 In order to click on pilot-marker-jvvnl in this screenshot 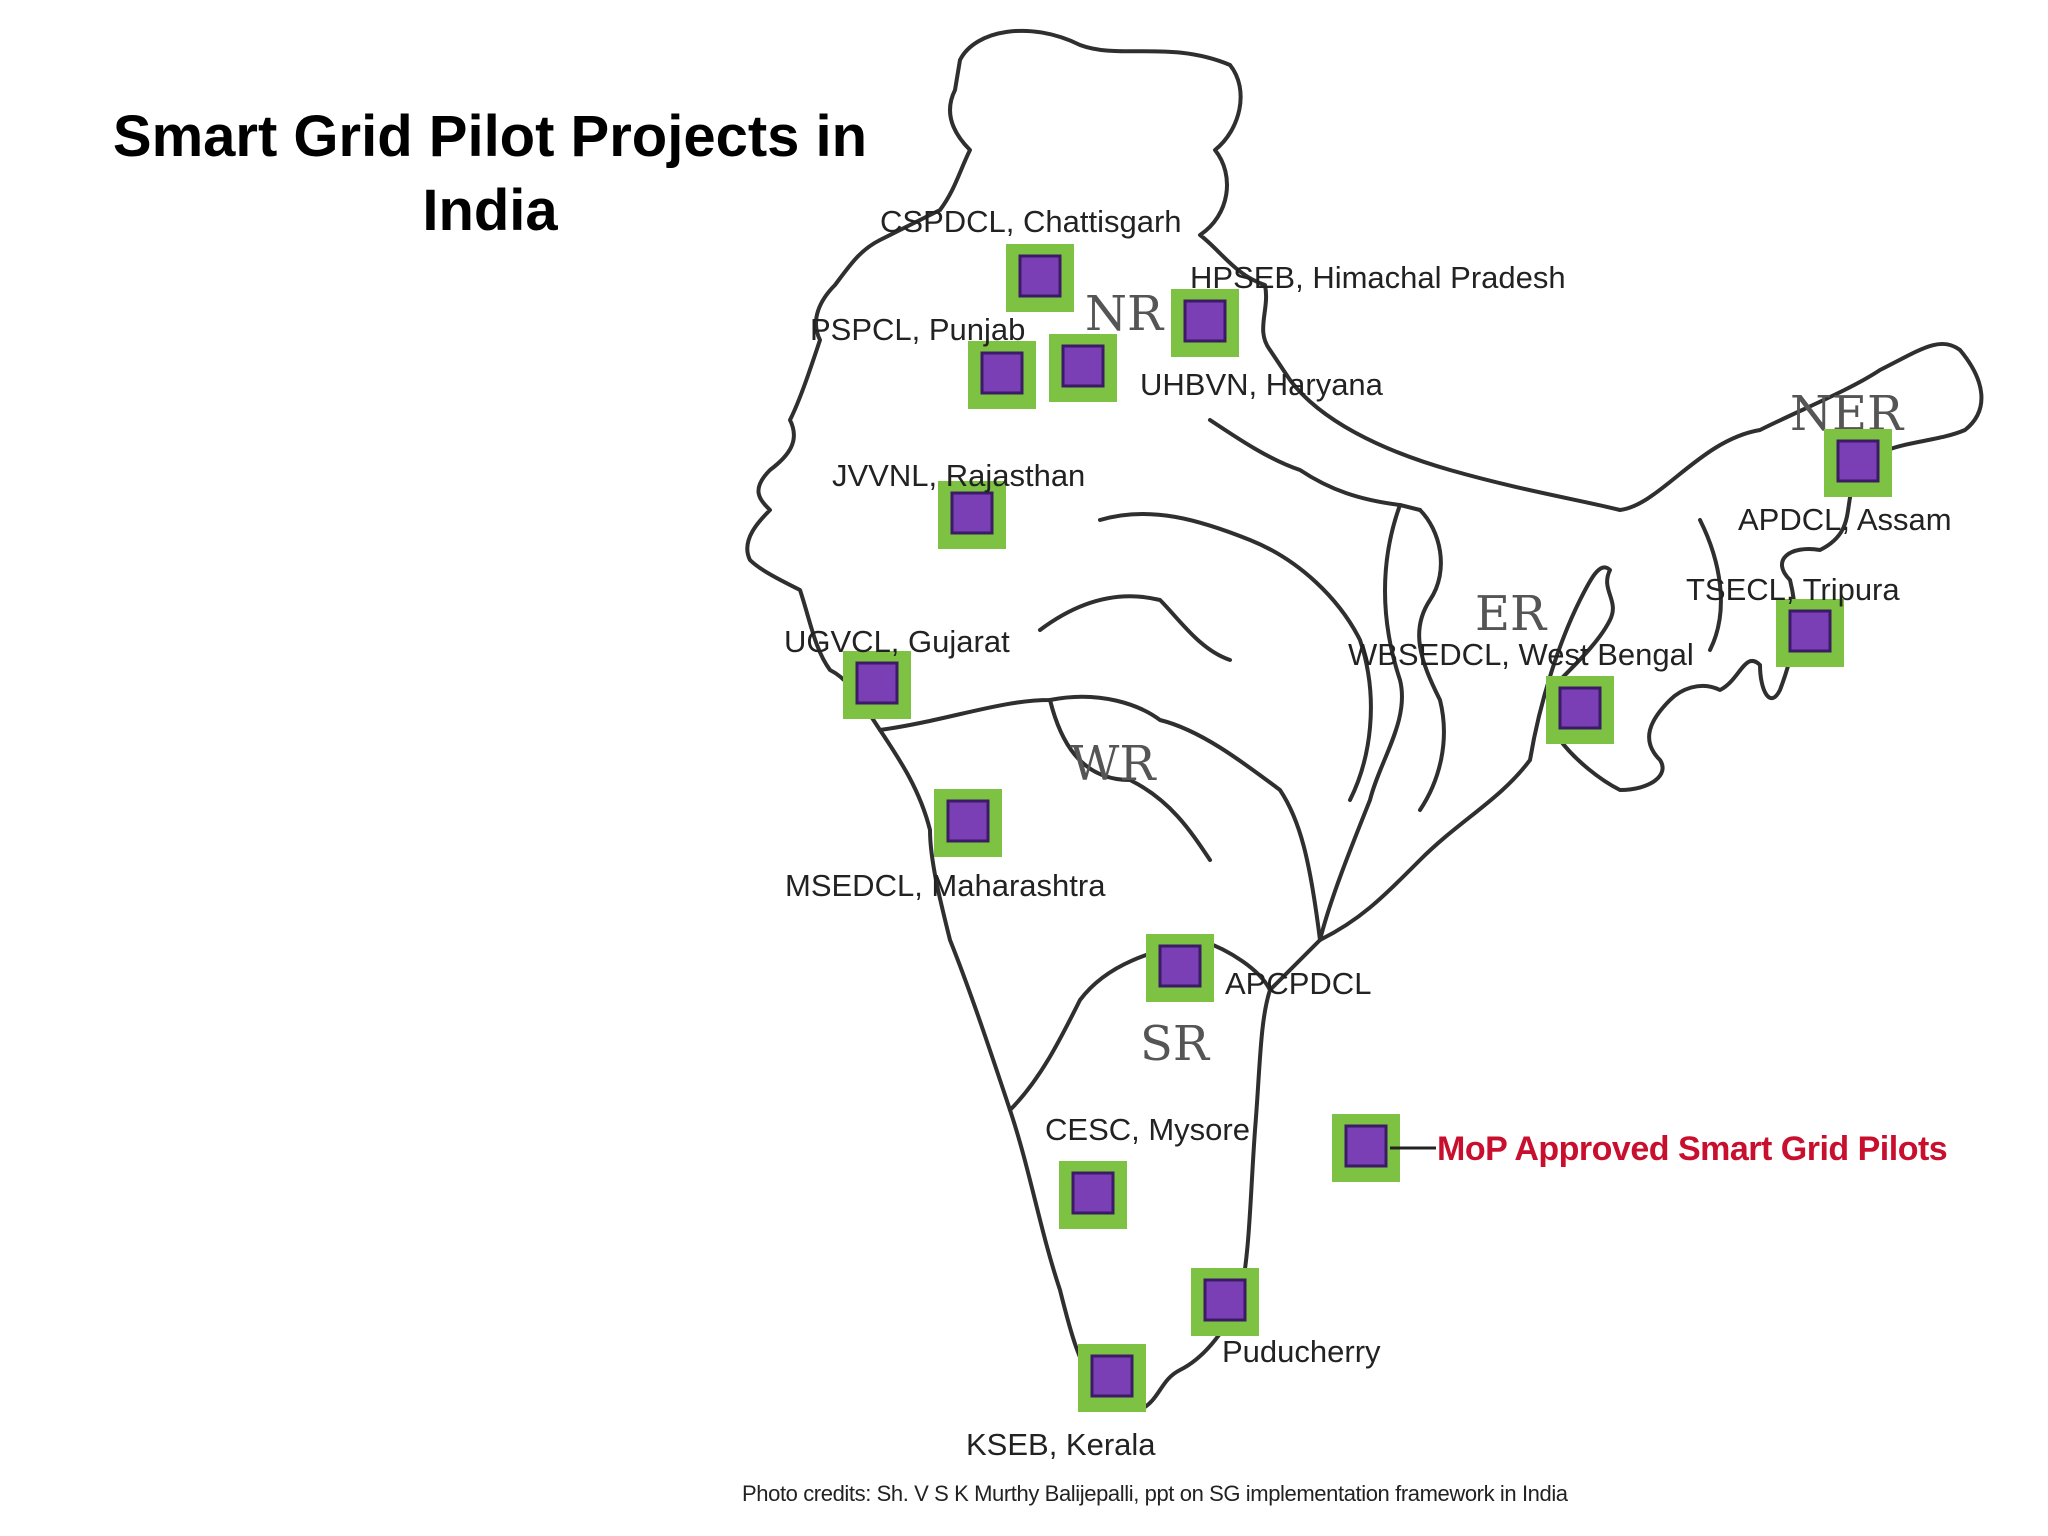, I will do `click(972, 515)`.